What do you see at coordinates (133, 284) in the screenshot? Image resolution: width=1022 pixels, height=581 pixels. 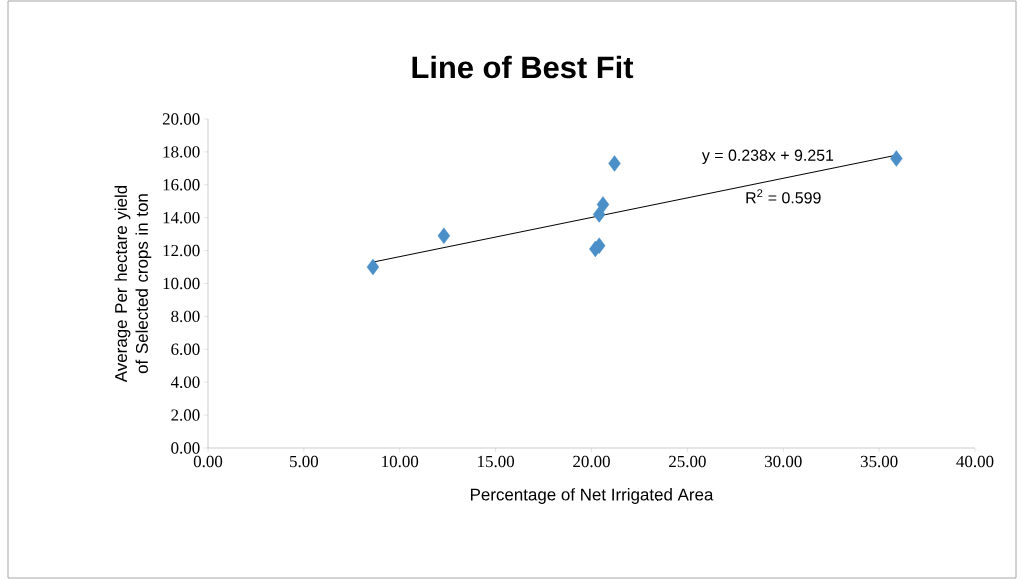 I see `y-axis-title: Average Per hectare yield of Selected crops in ton` at bounding box center [133, 284].